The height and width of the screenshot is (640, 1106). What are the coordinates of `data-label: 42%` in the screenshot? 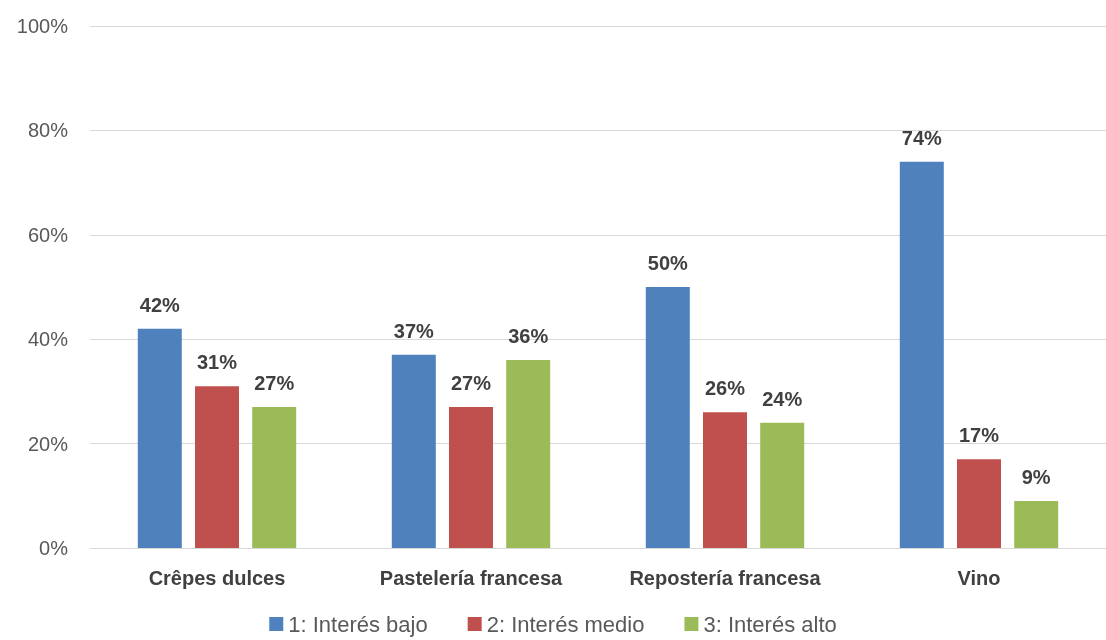 It's located at (160, 304).